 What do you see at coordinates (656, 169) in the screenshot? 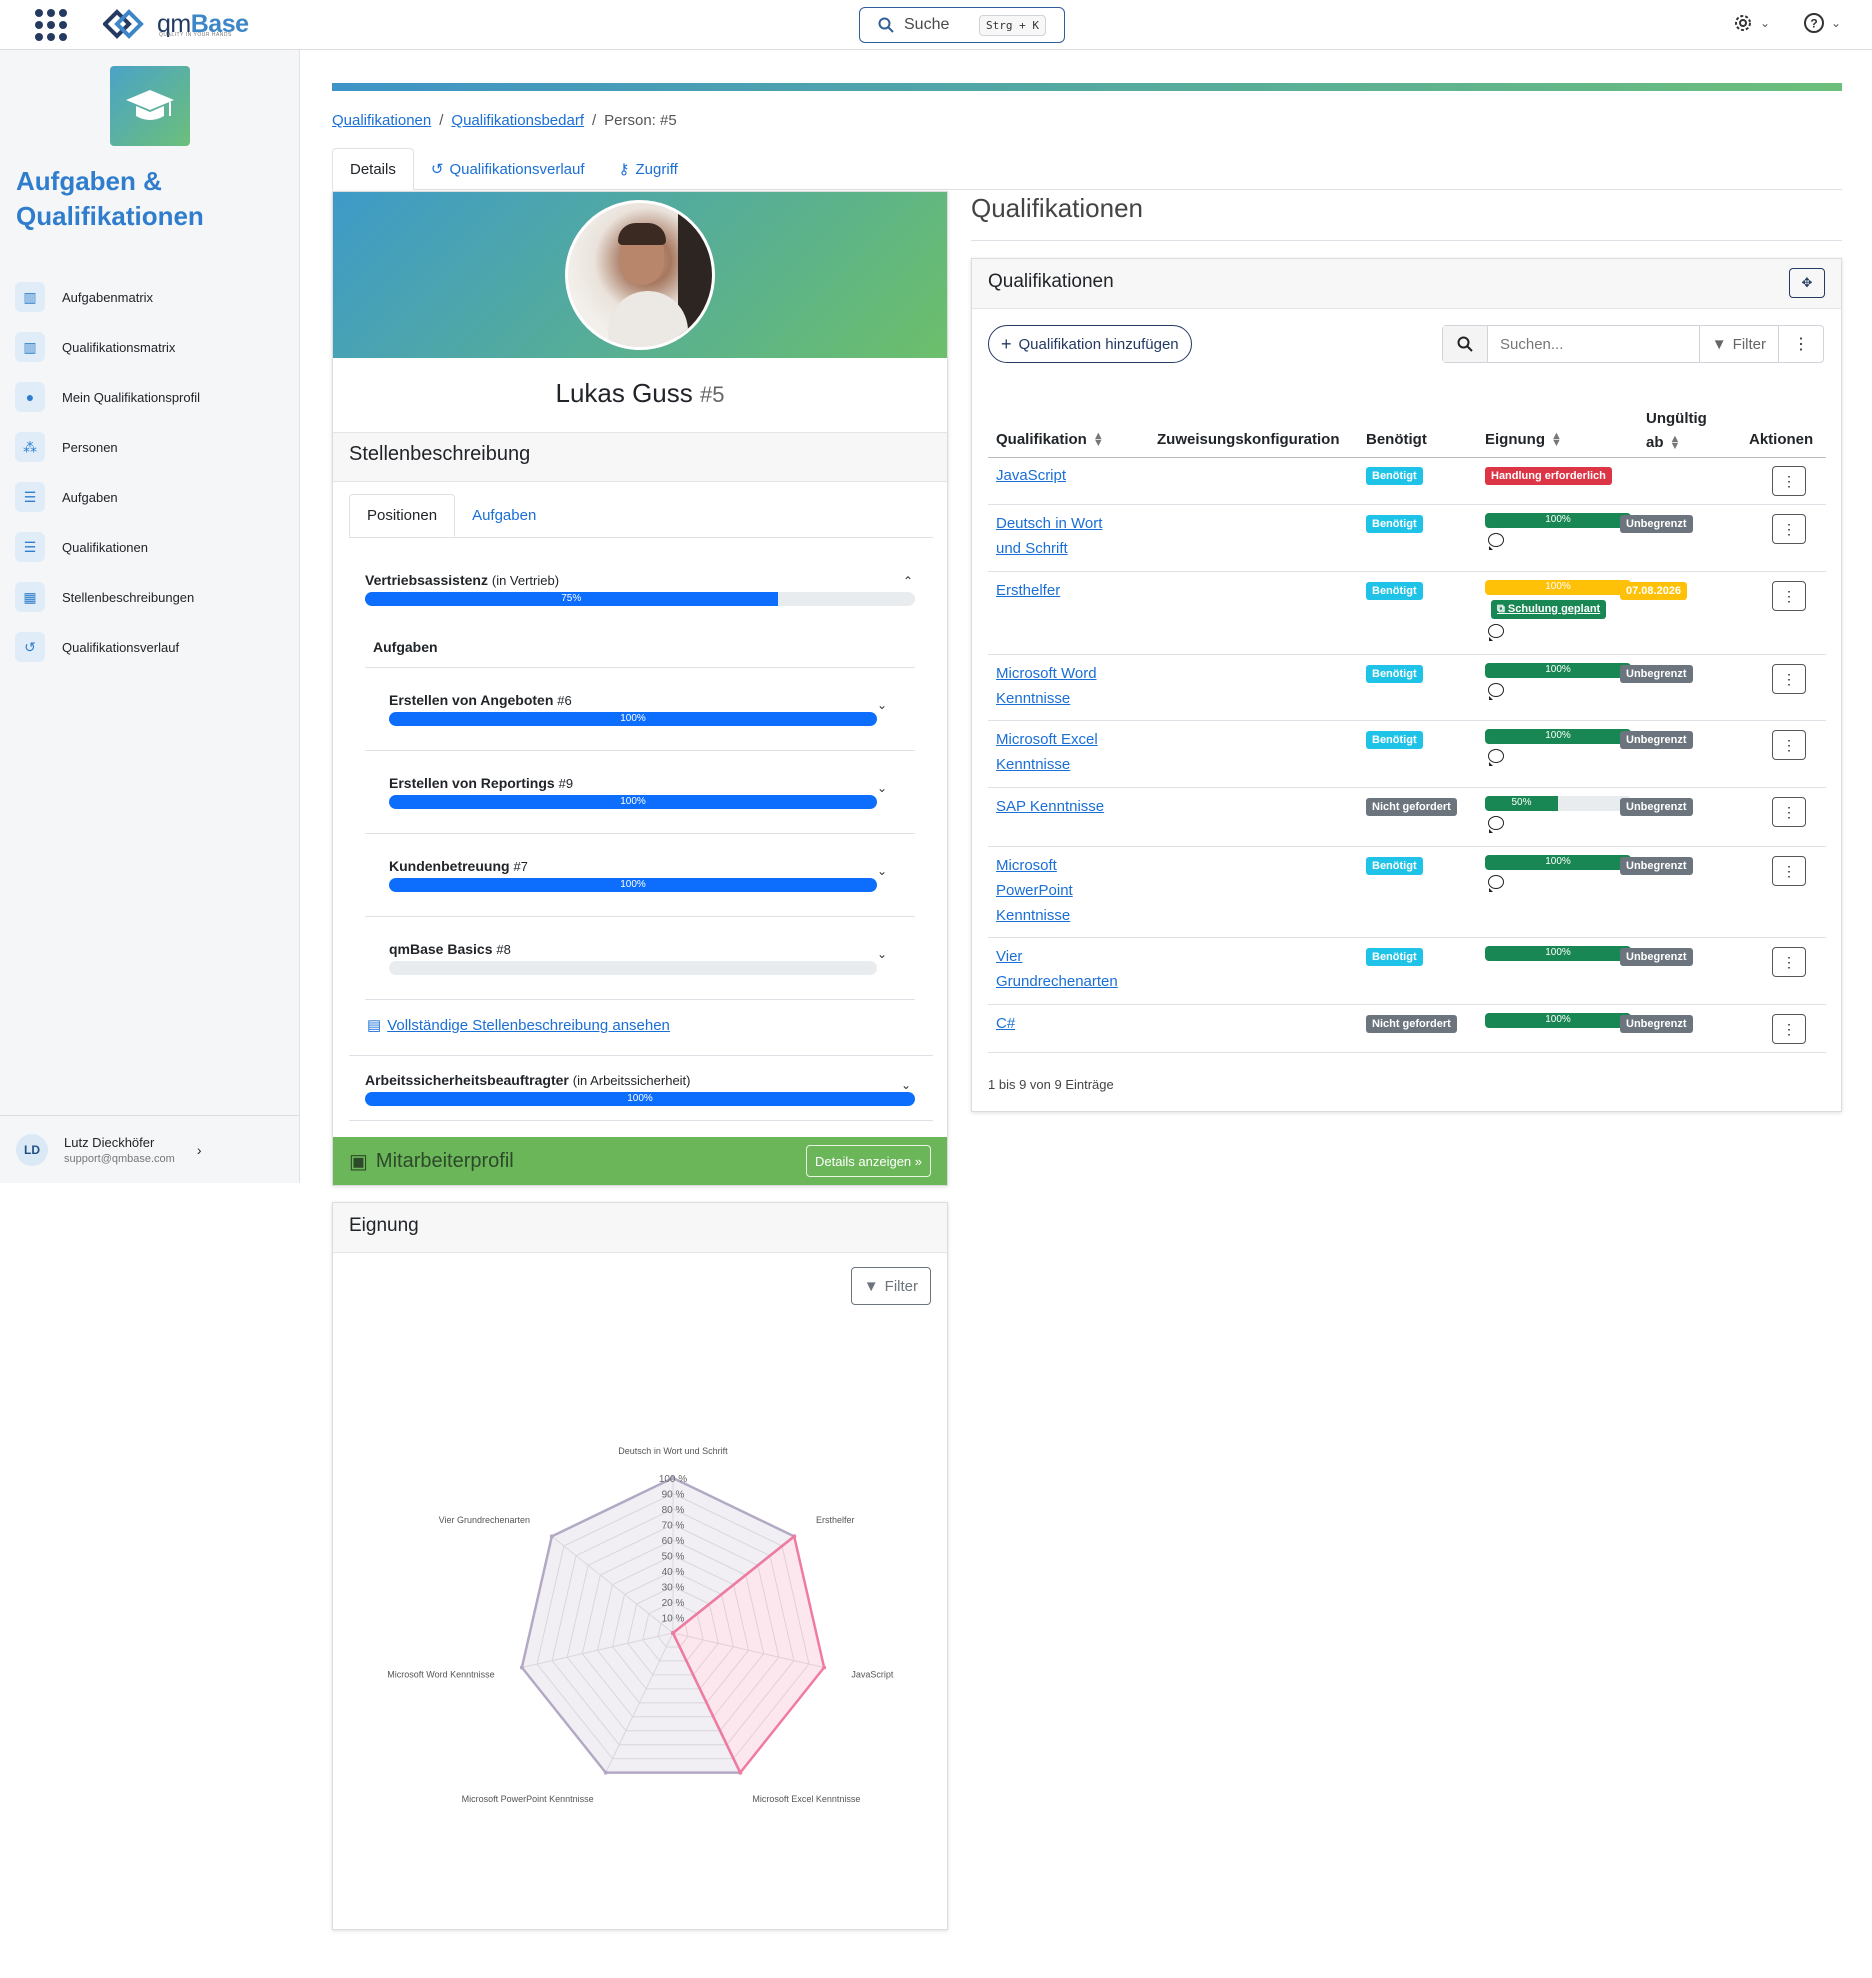
I see `tab-label: Zugriff` at bounding box center [656, 169].